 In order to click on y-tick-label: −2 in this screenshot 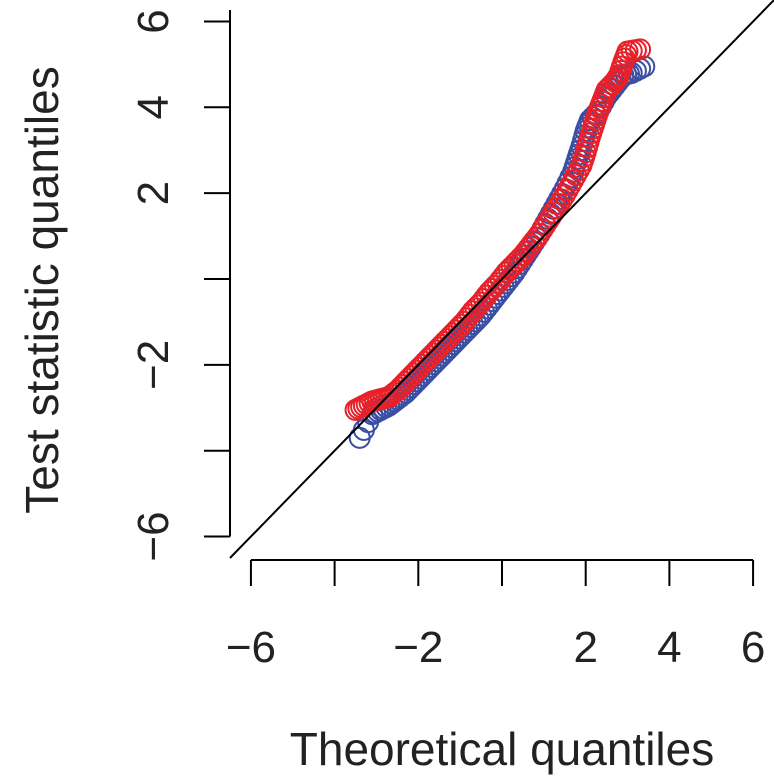, I will do `click(153, 365)`.